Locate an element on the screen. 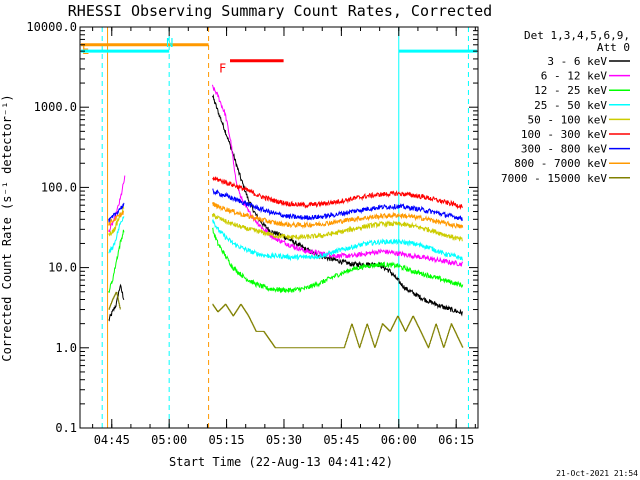 This screenshot has height=480, width=640. x-axis-label: Start Time (22-Aug-13 04:41:42) is located at coordinates (281, 462).